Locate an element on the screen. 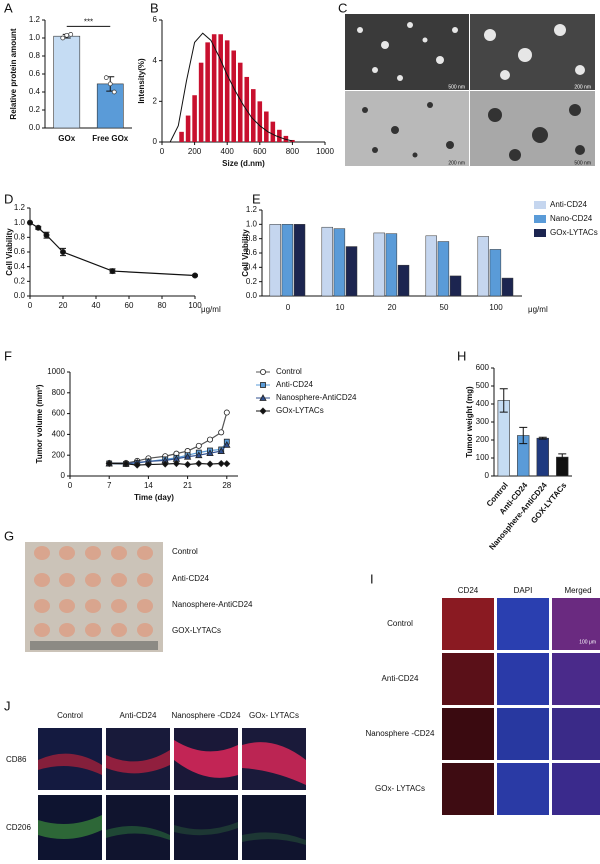 The image size is (600, 864). y-tick-label: 0.8 is located at coordinates (20, 236).